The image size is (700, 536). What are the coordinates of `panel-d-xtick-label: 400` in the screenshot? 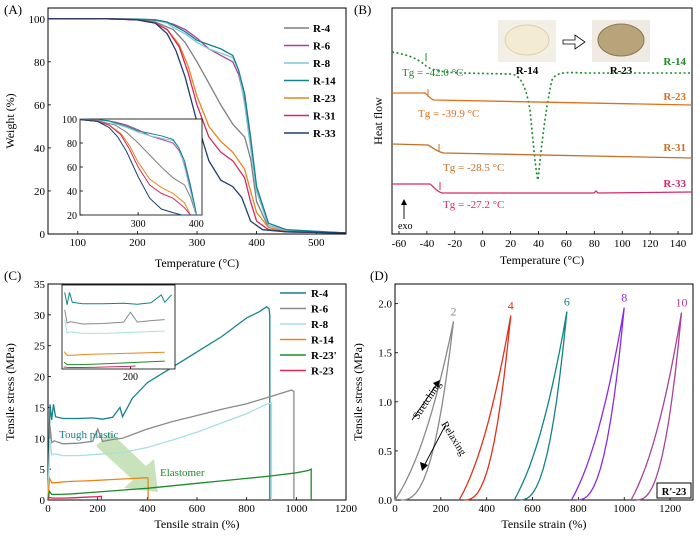 It's located at (486, 509).